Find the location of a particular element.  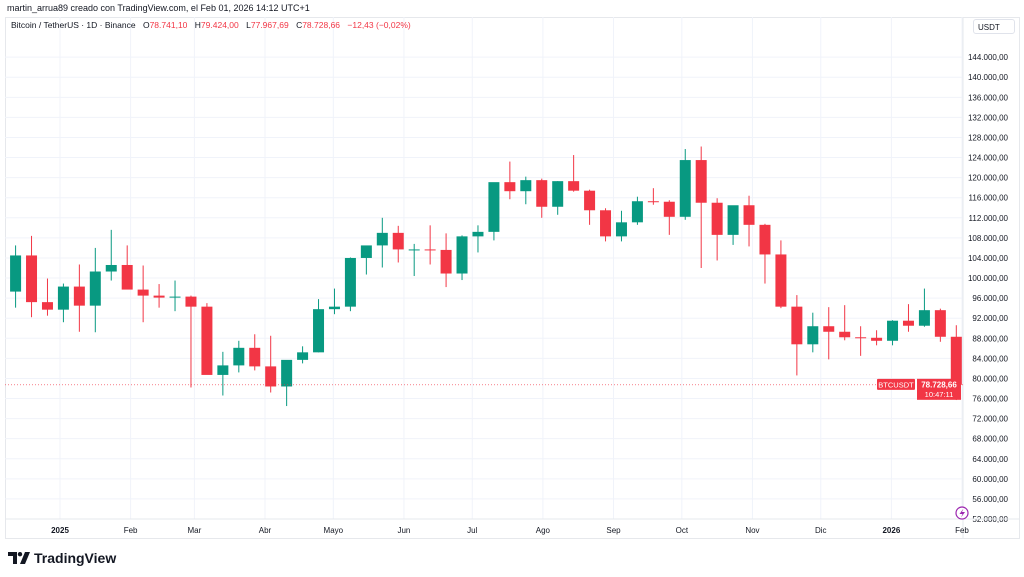

x-tick-label: Sep is located at coordinates (613, 530).